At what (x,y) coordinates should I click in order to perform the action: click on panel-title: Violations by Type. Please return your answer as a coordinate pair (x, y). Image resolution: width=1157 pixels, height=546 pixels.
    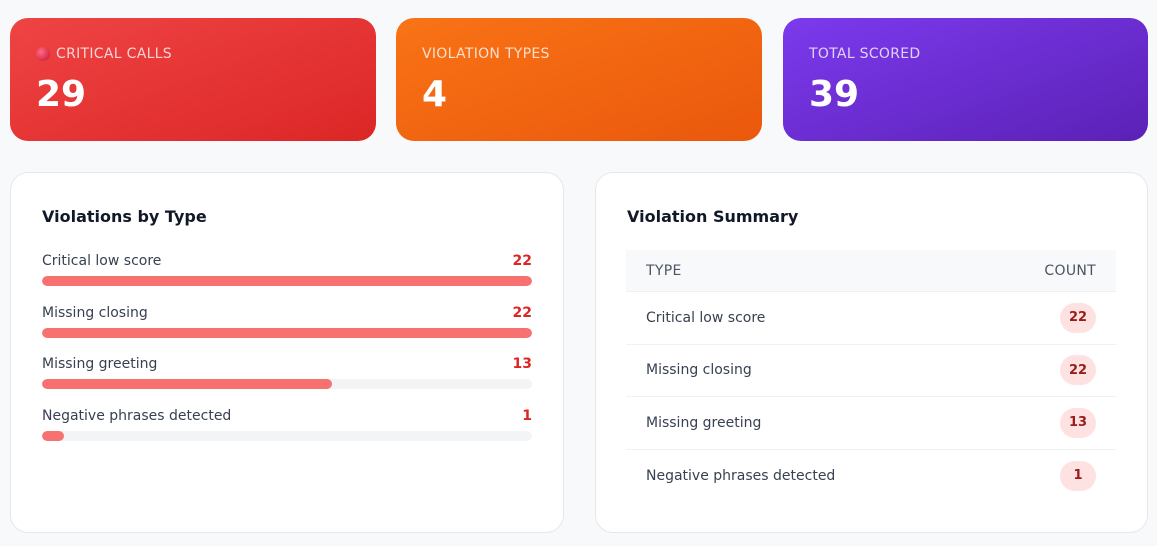
    Looking at the image, I should click on (124, 216).